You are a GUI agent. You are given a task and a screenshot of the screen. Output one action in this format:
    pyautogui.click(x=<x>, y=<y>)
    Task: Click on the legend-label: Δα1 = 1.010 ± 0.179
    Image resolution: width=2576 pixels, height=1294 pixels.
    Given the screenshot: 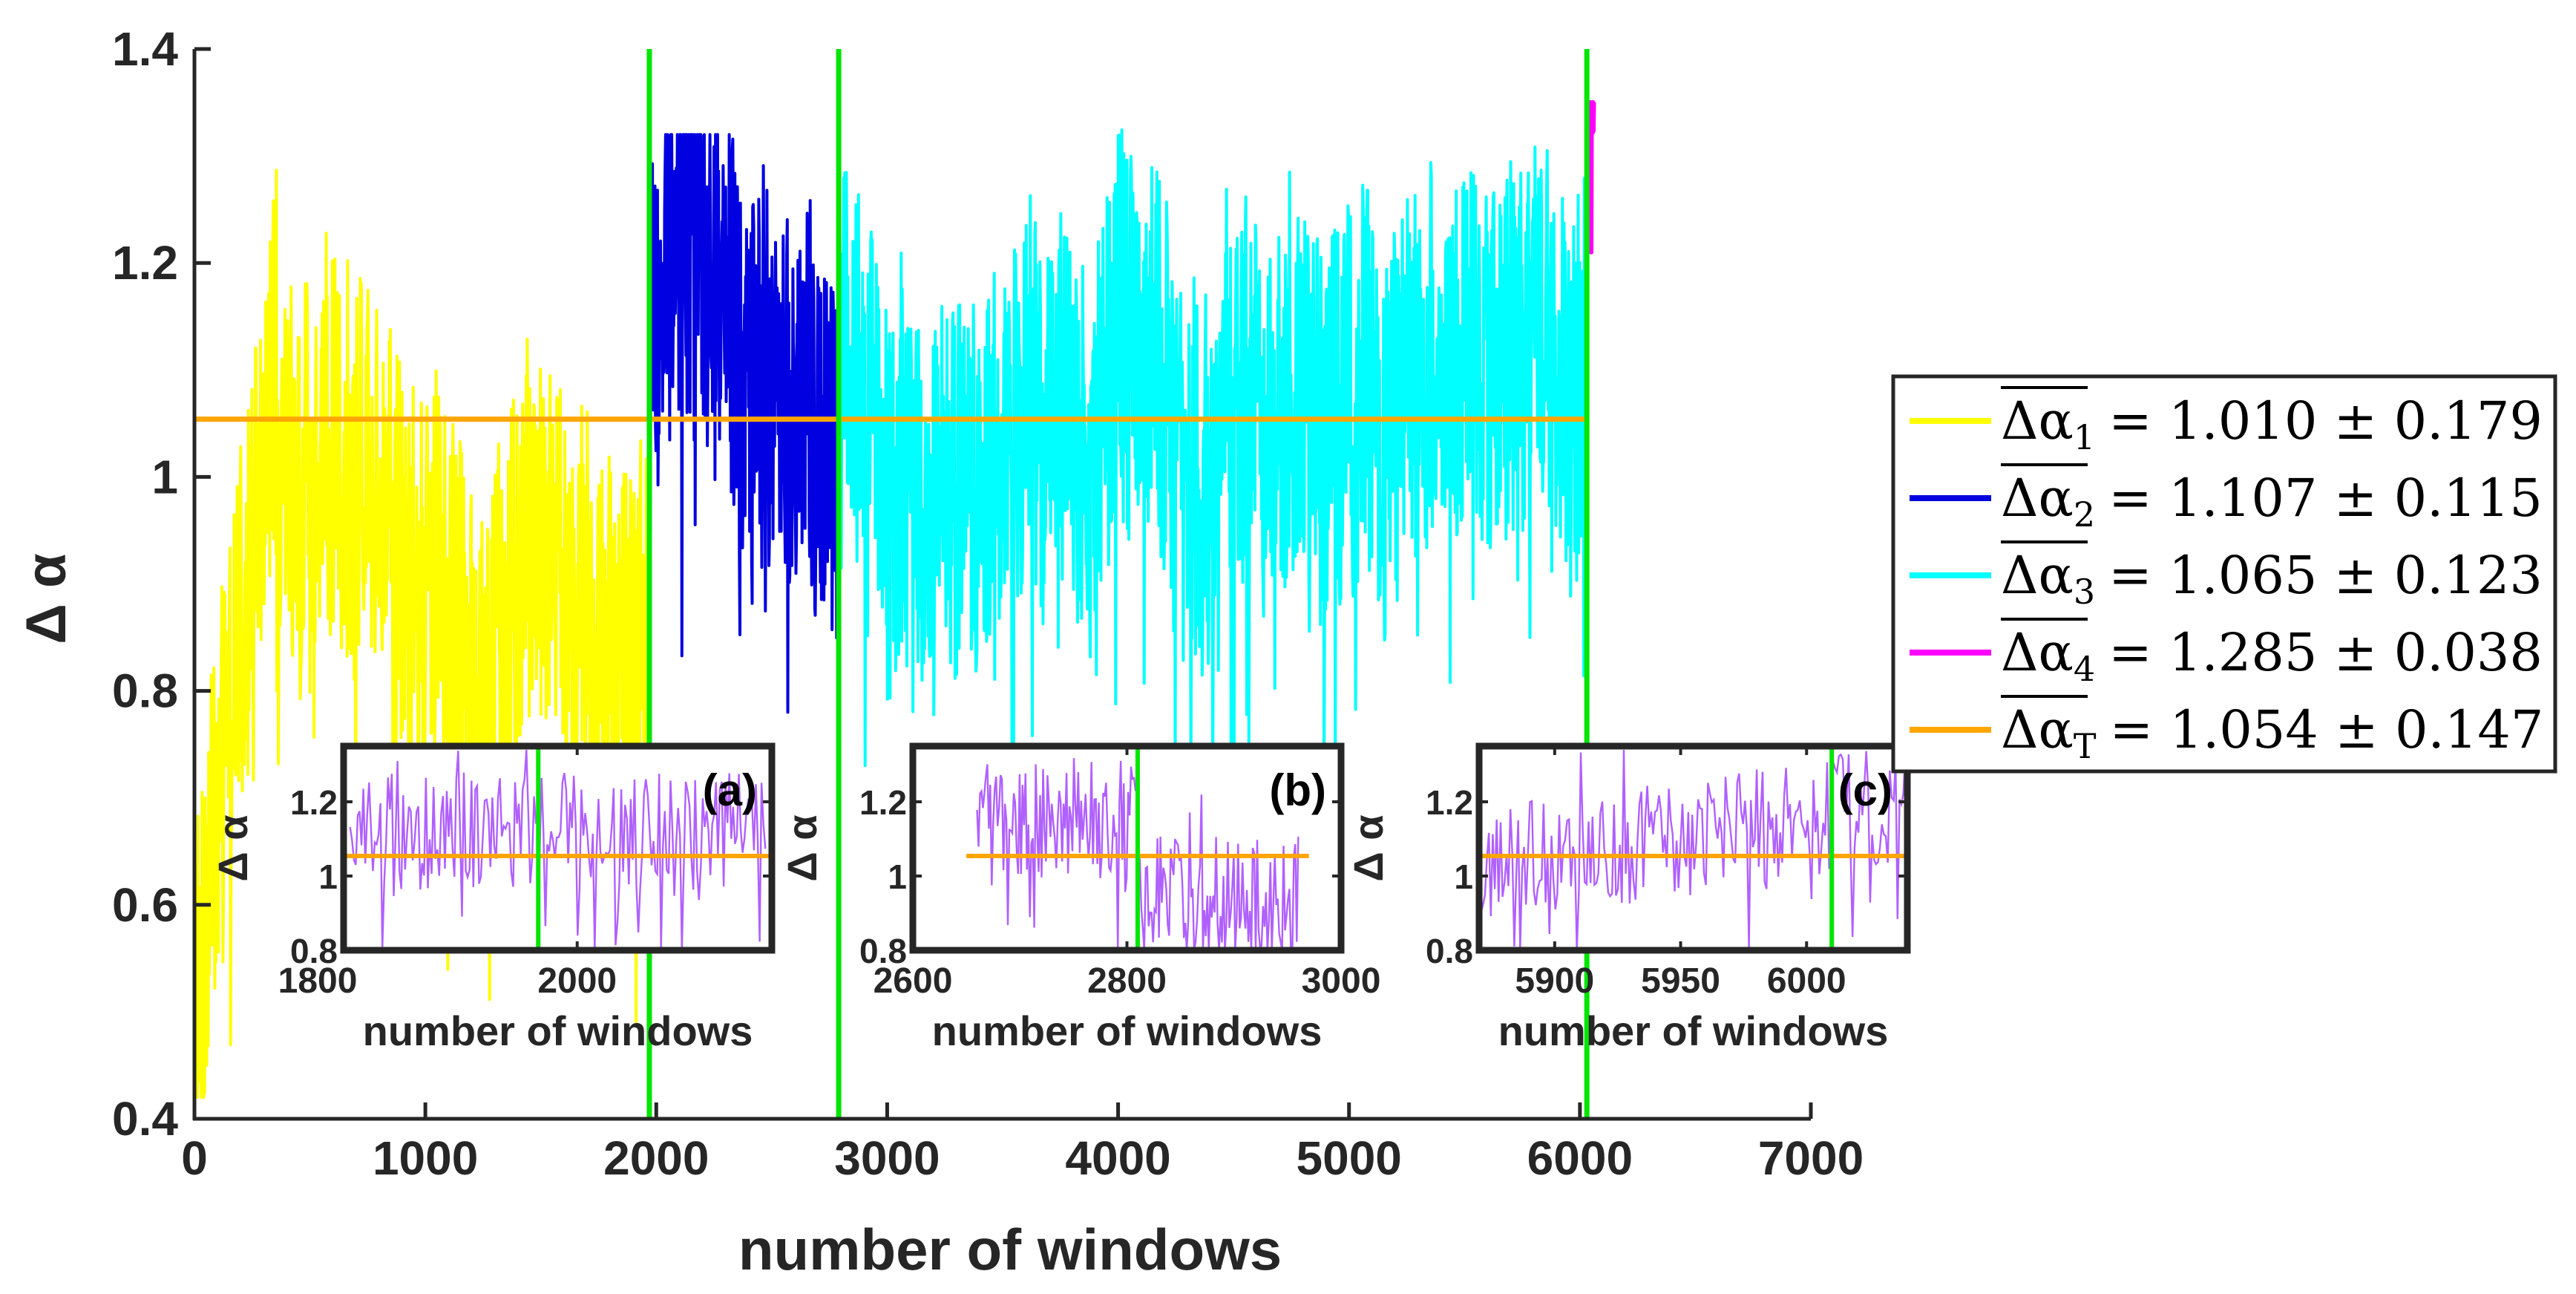 What is the action you would take?
    pyautogui.click(x=2272, y=424)
    